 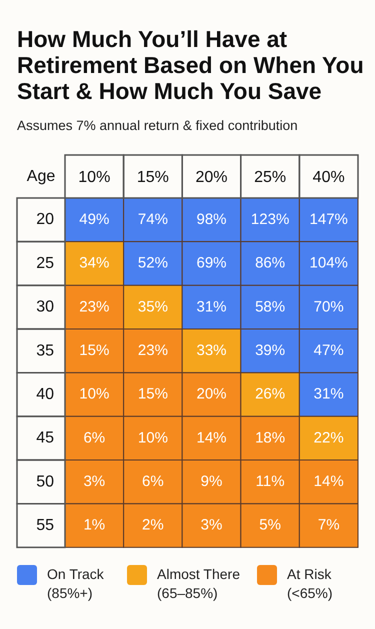 I want to click on data-label: 52%, so click(x=153, y=263).